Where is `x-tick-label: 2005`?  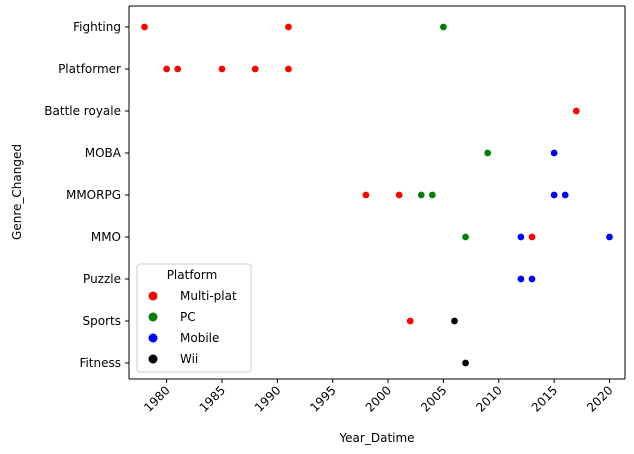 x-tick-label: 2005 is located at coordinates (433, 398).